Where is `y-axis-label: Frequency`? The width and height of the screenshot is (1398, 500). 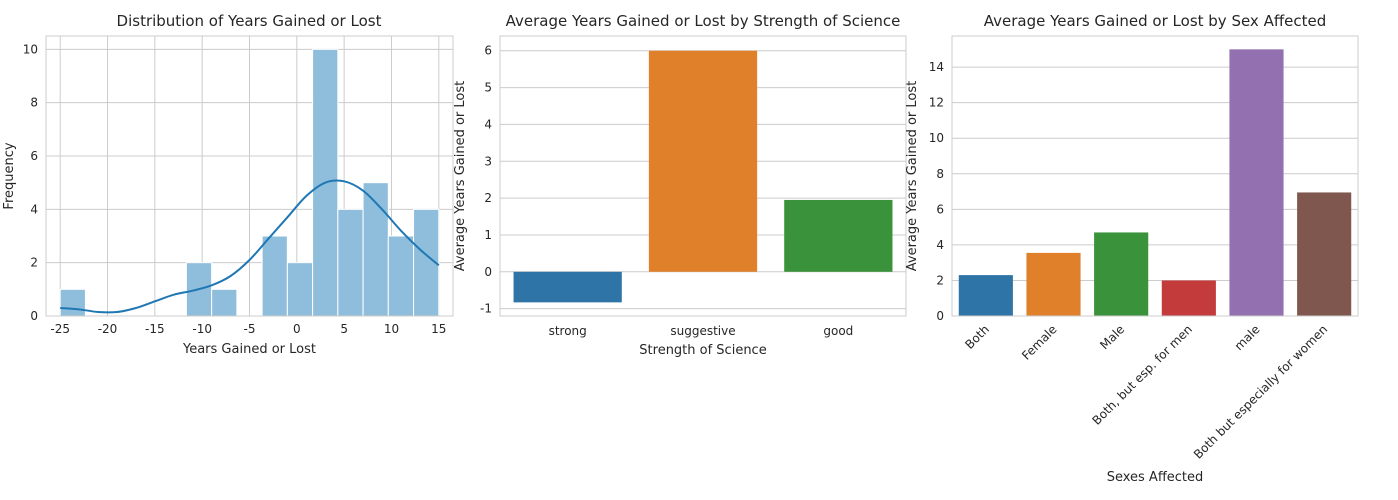
y-axis-label: Frequency is located at coordinates (9, 175).